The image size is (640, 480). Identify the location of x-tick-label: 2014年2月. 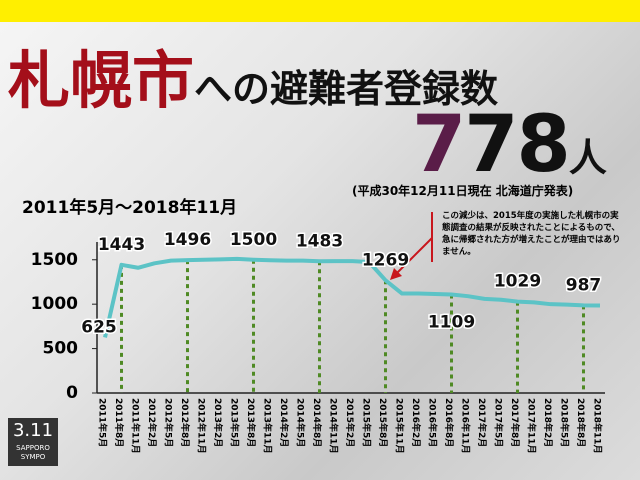
(284, 422).